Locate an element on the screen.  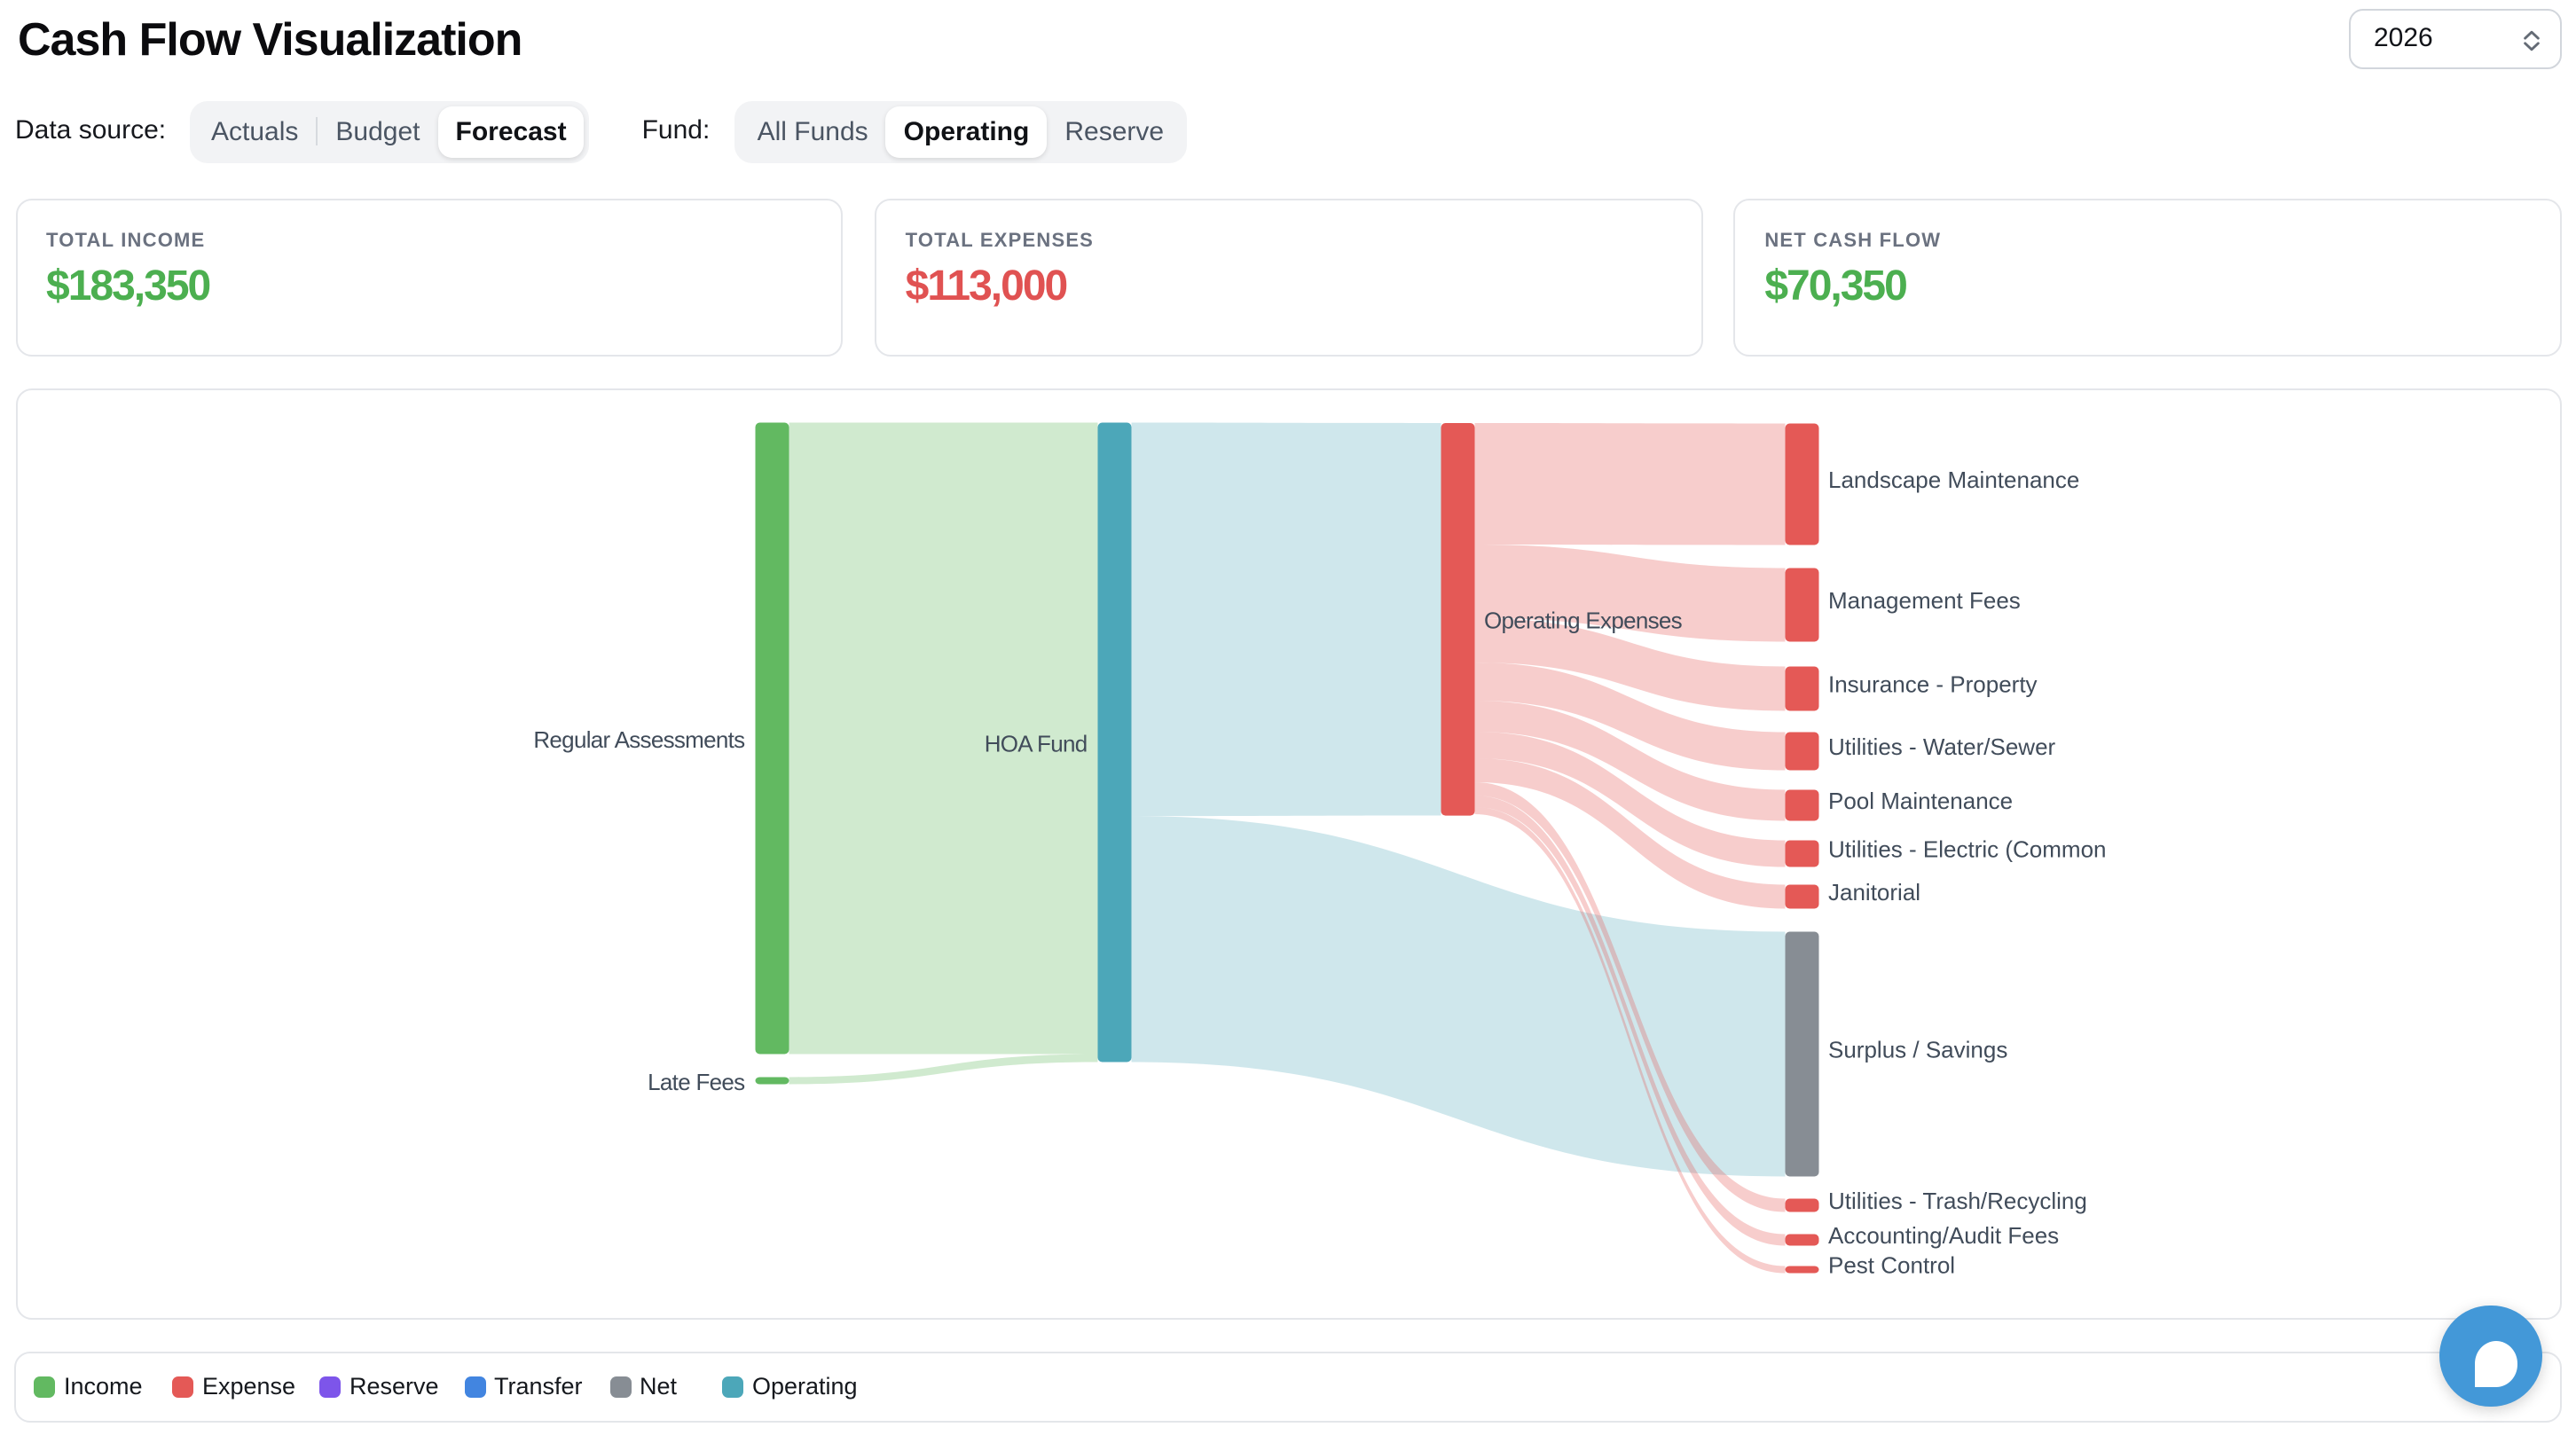
svg-text: Operating Expenses is located at coordinates (1582, 620).